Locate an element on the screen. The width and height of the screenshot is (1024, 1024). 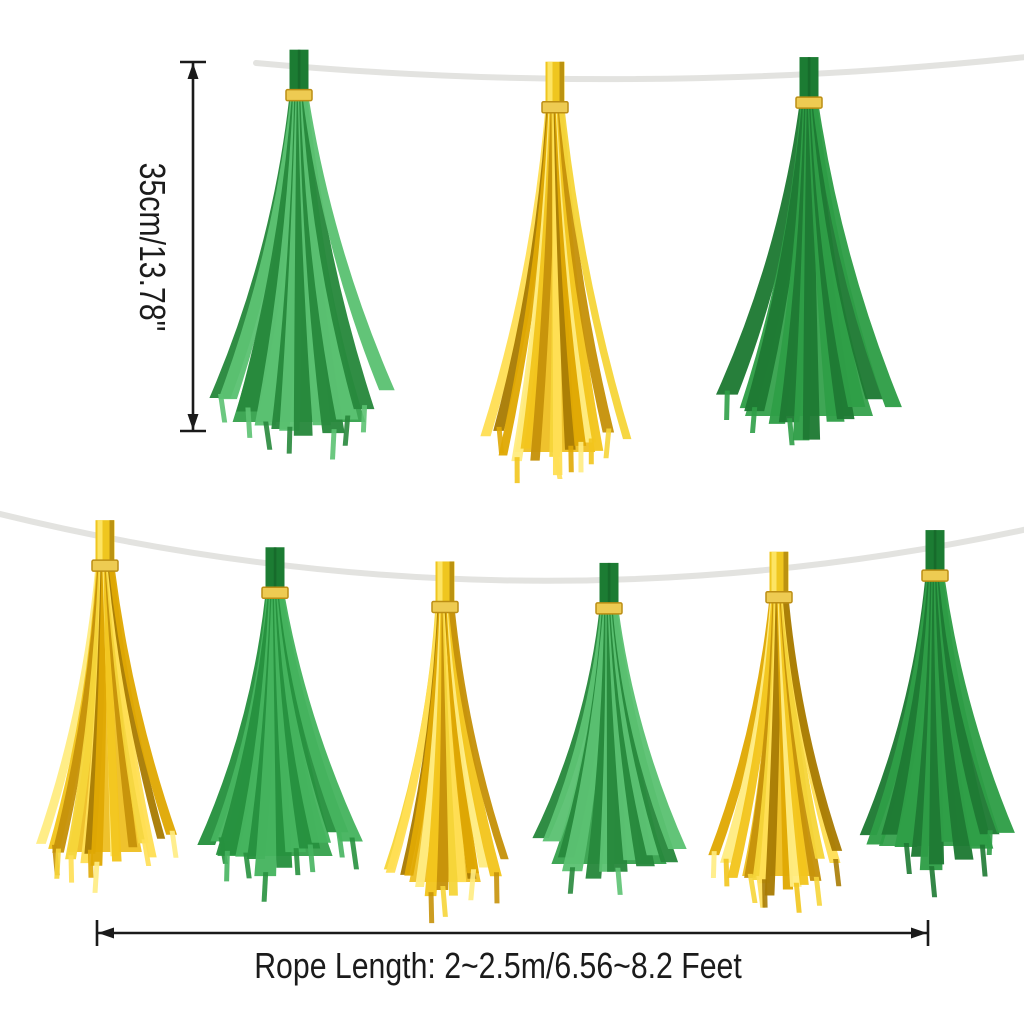
tassel-length-label: 35cm/13.78" is located at coordinates (152, 247).